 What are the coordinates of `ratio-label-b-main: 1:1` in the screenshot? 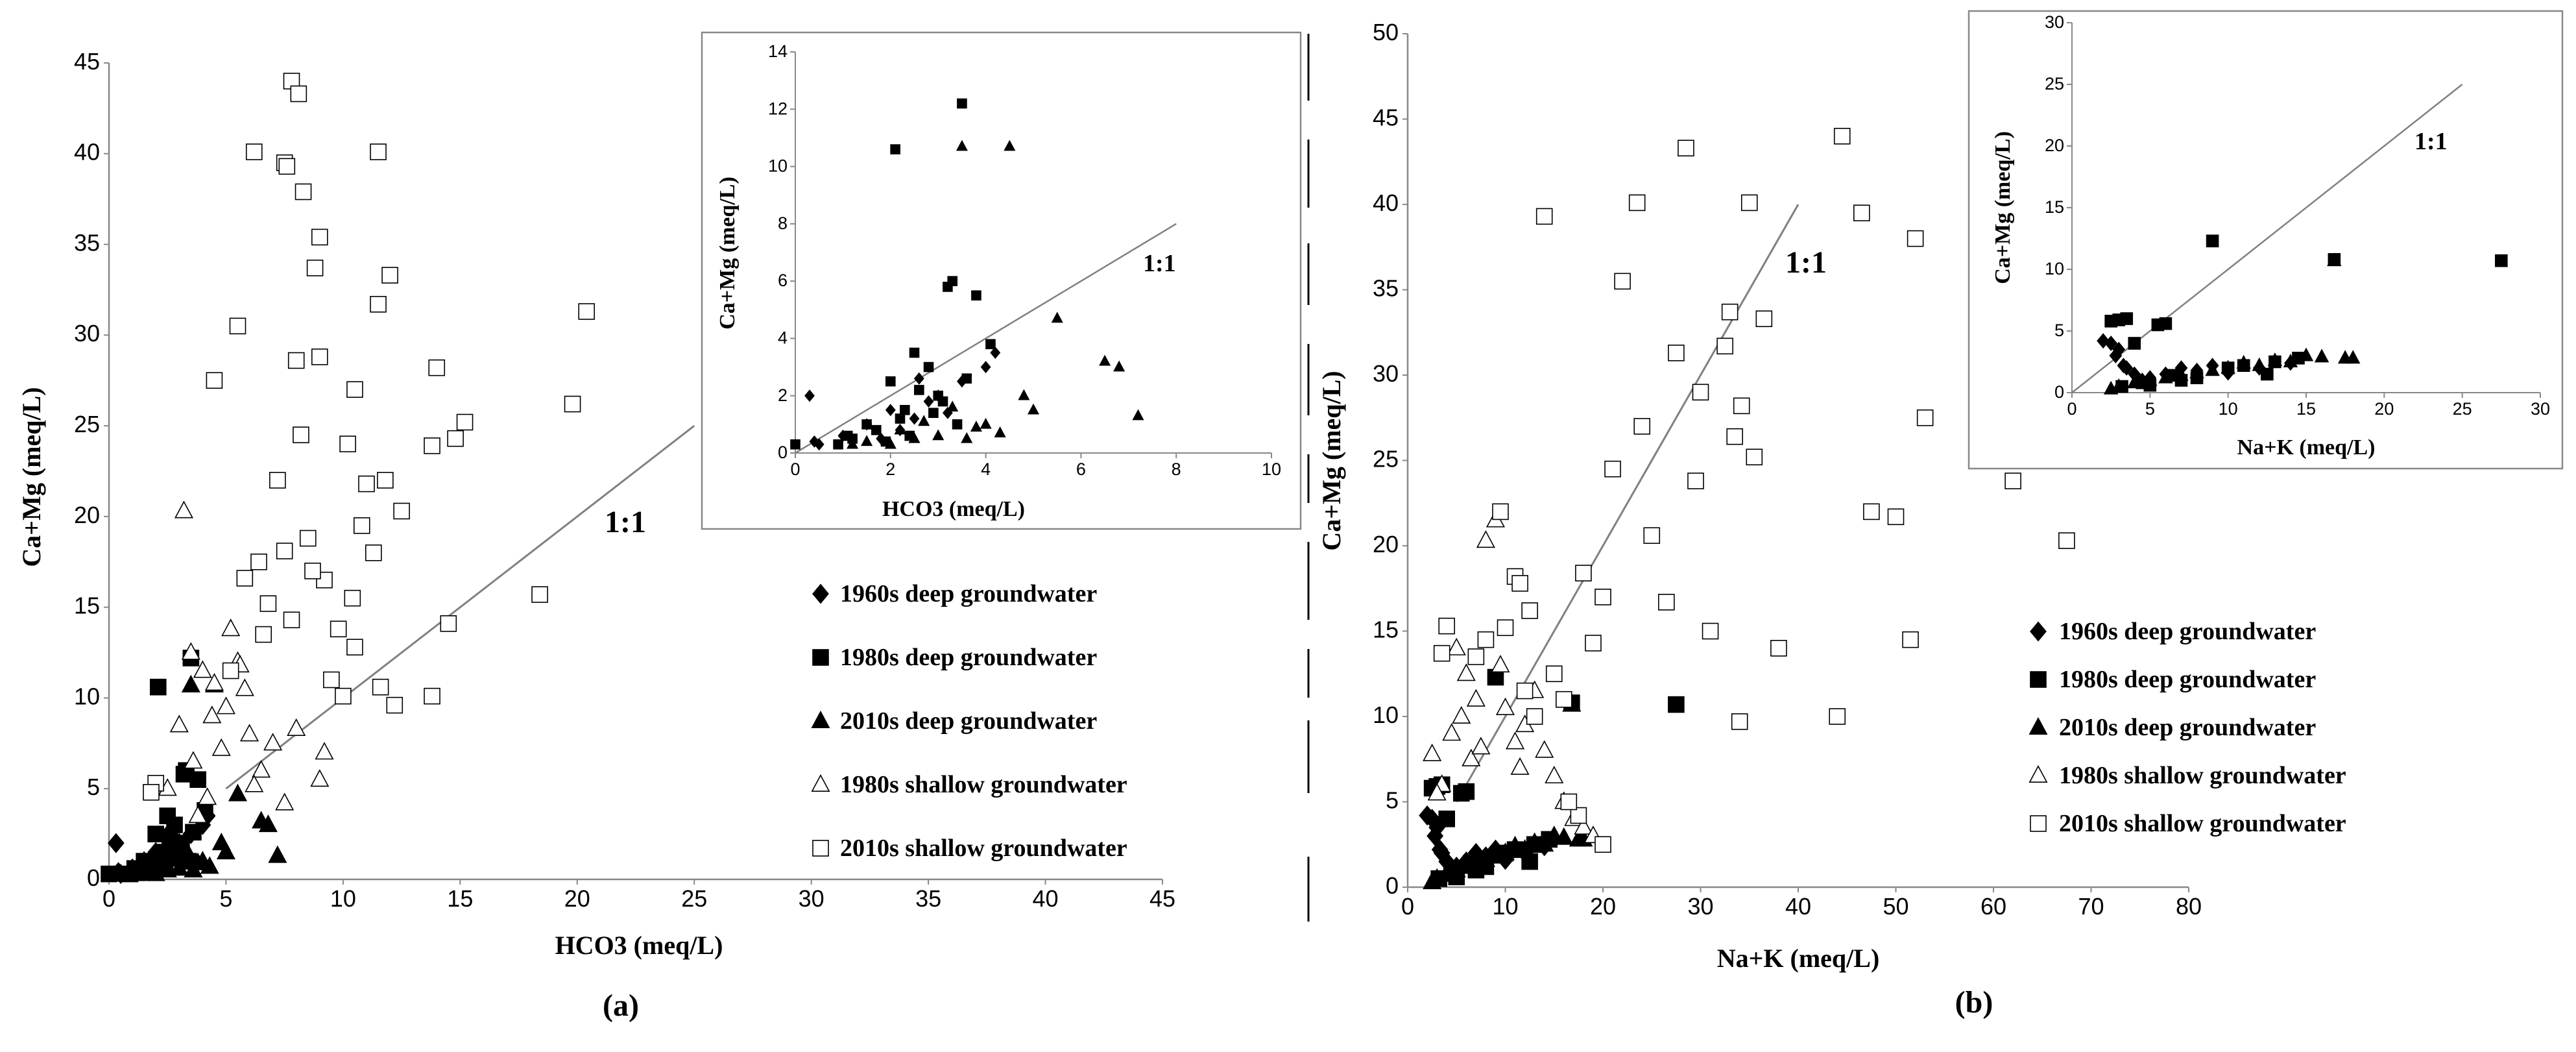 It's located at (1806, 262).